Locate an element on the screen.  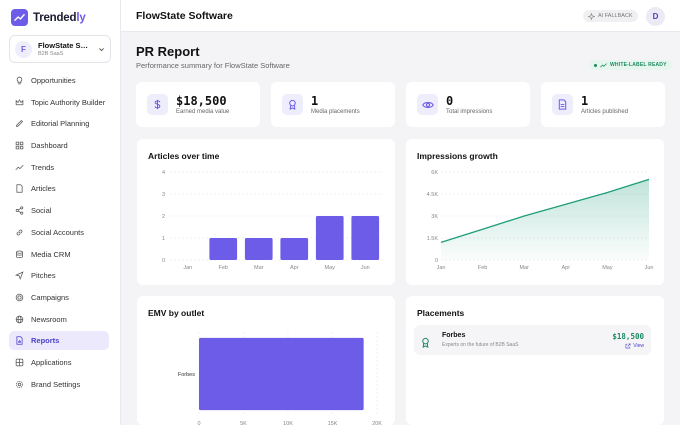
sidebar-item-label: Social Accounts is located at coordinates (57, 232).